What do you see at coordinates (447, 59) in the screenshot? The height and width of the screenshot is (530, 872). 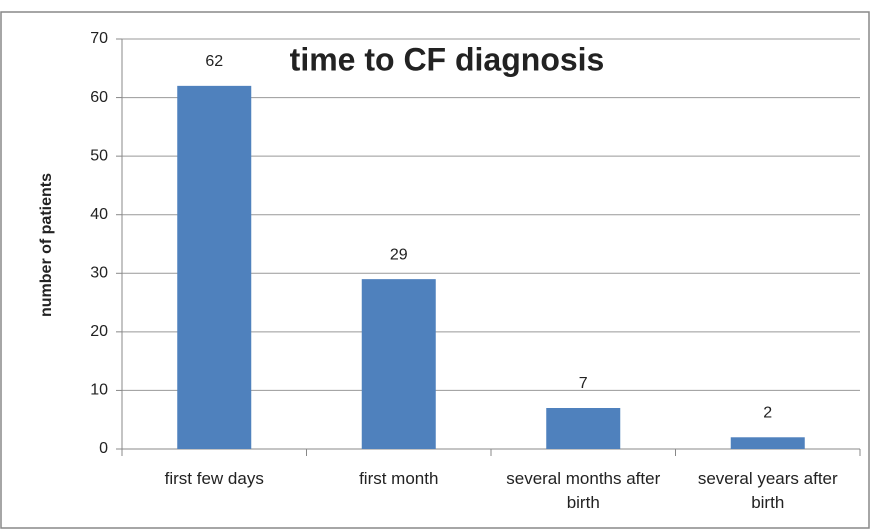 I see `chart-title: time to CF diagnosis` at bounding box center [447, 59].